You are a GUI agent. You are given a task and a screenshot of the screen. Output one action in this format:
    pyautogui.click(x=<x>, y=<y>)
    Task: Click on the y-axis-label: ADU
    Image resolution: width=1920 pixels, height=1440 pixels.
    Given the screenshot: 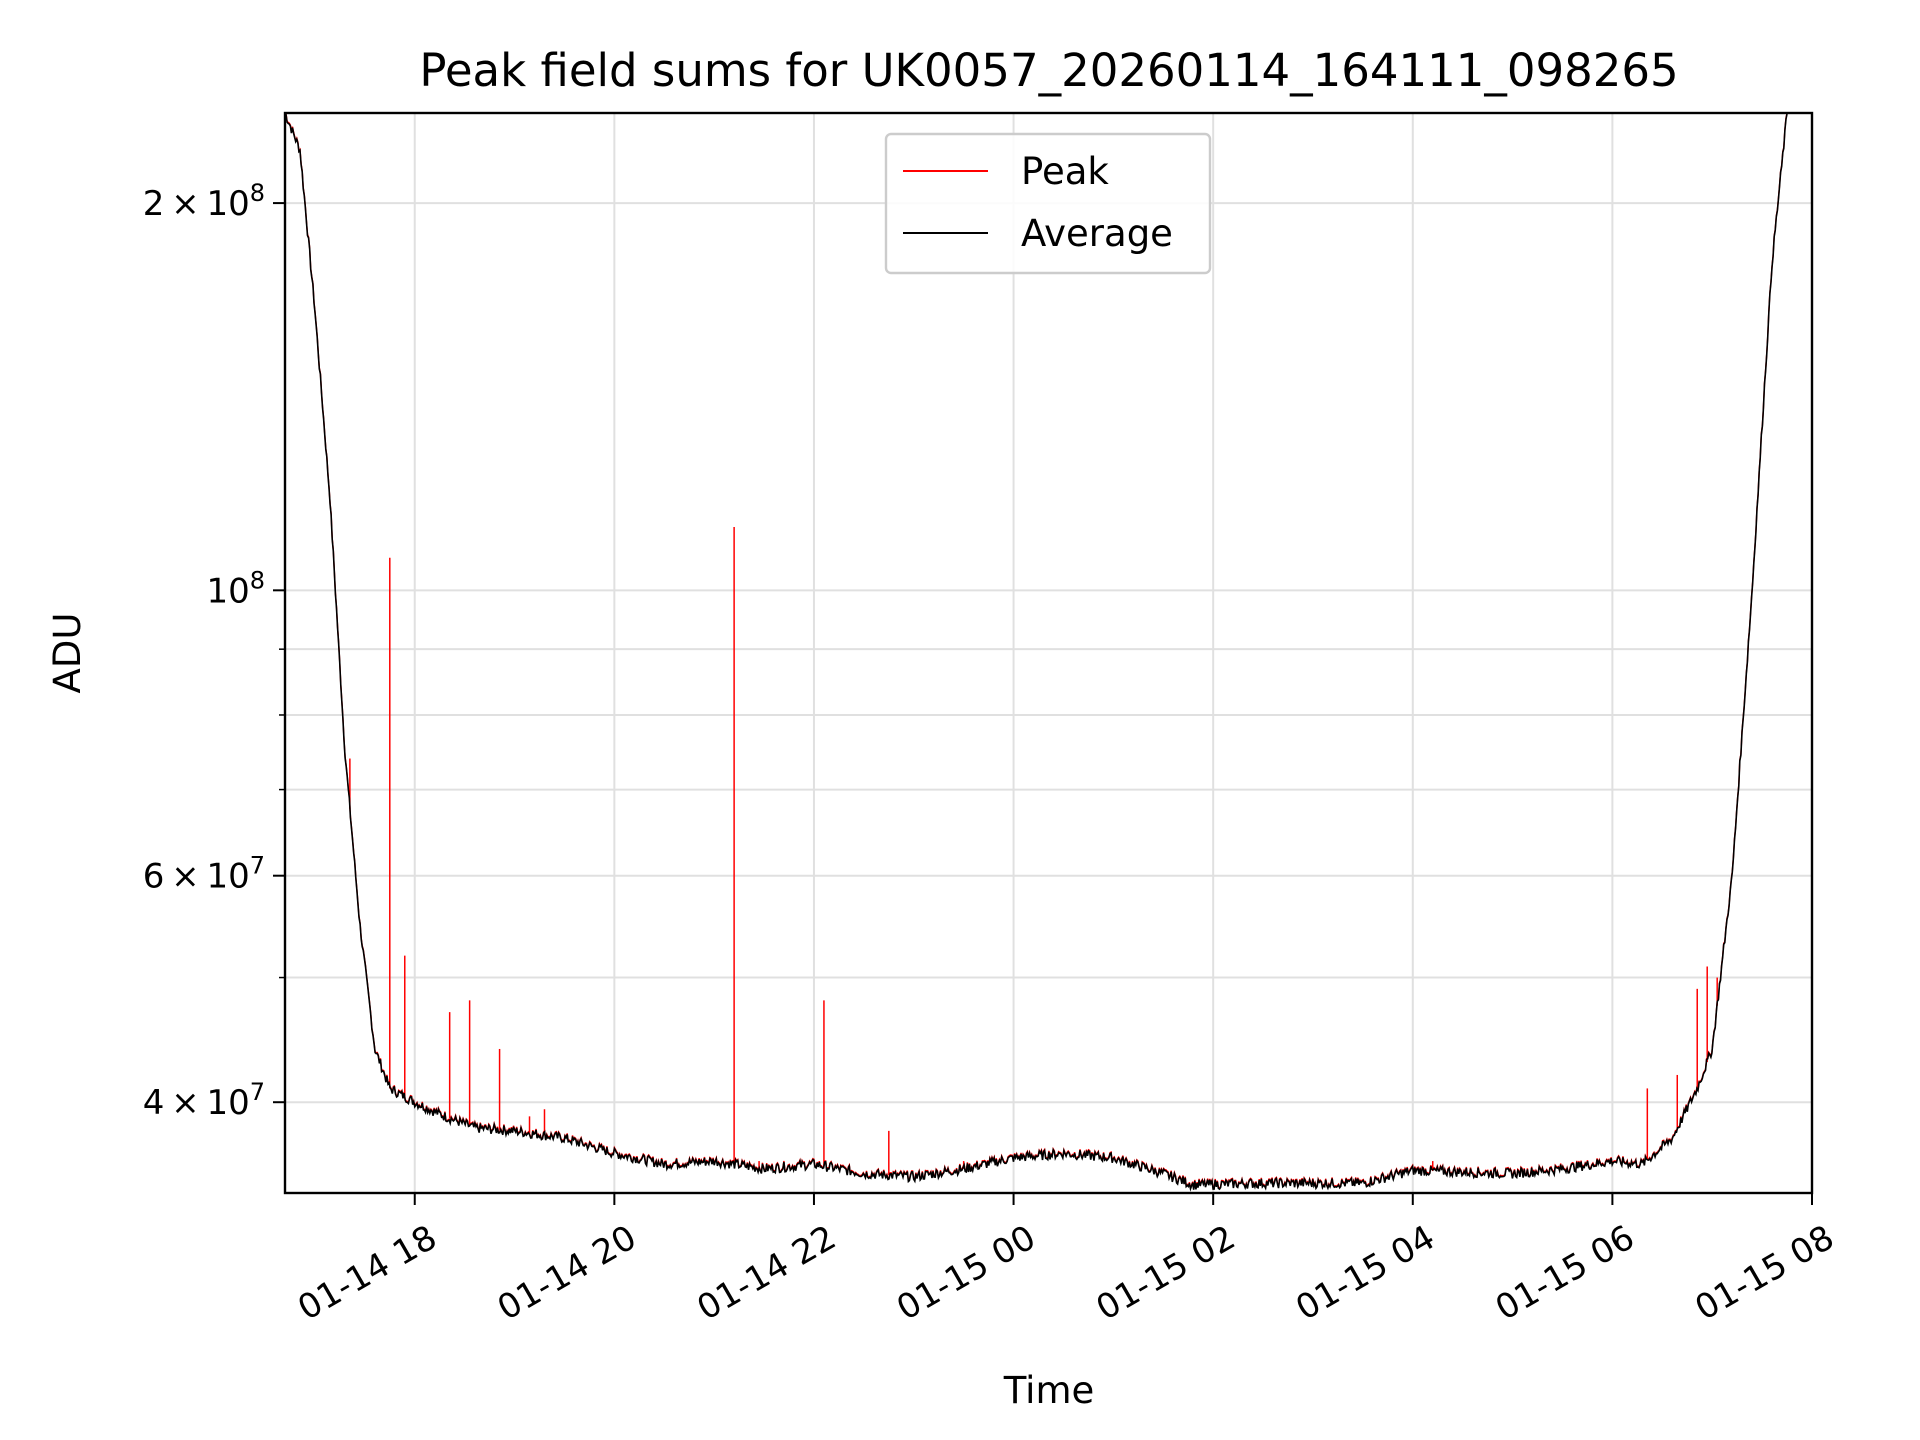 What is the action you would take?
    pyautogui.click(x=67, y=653)
    